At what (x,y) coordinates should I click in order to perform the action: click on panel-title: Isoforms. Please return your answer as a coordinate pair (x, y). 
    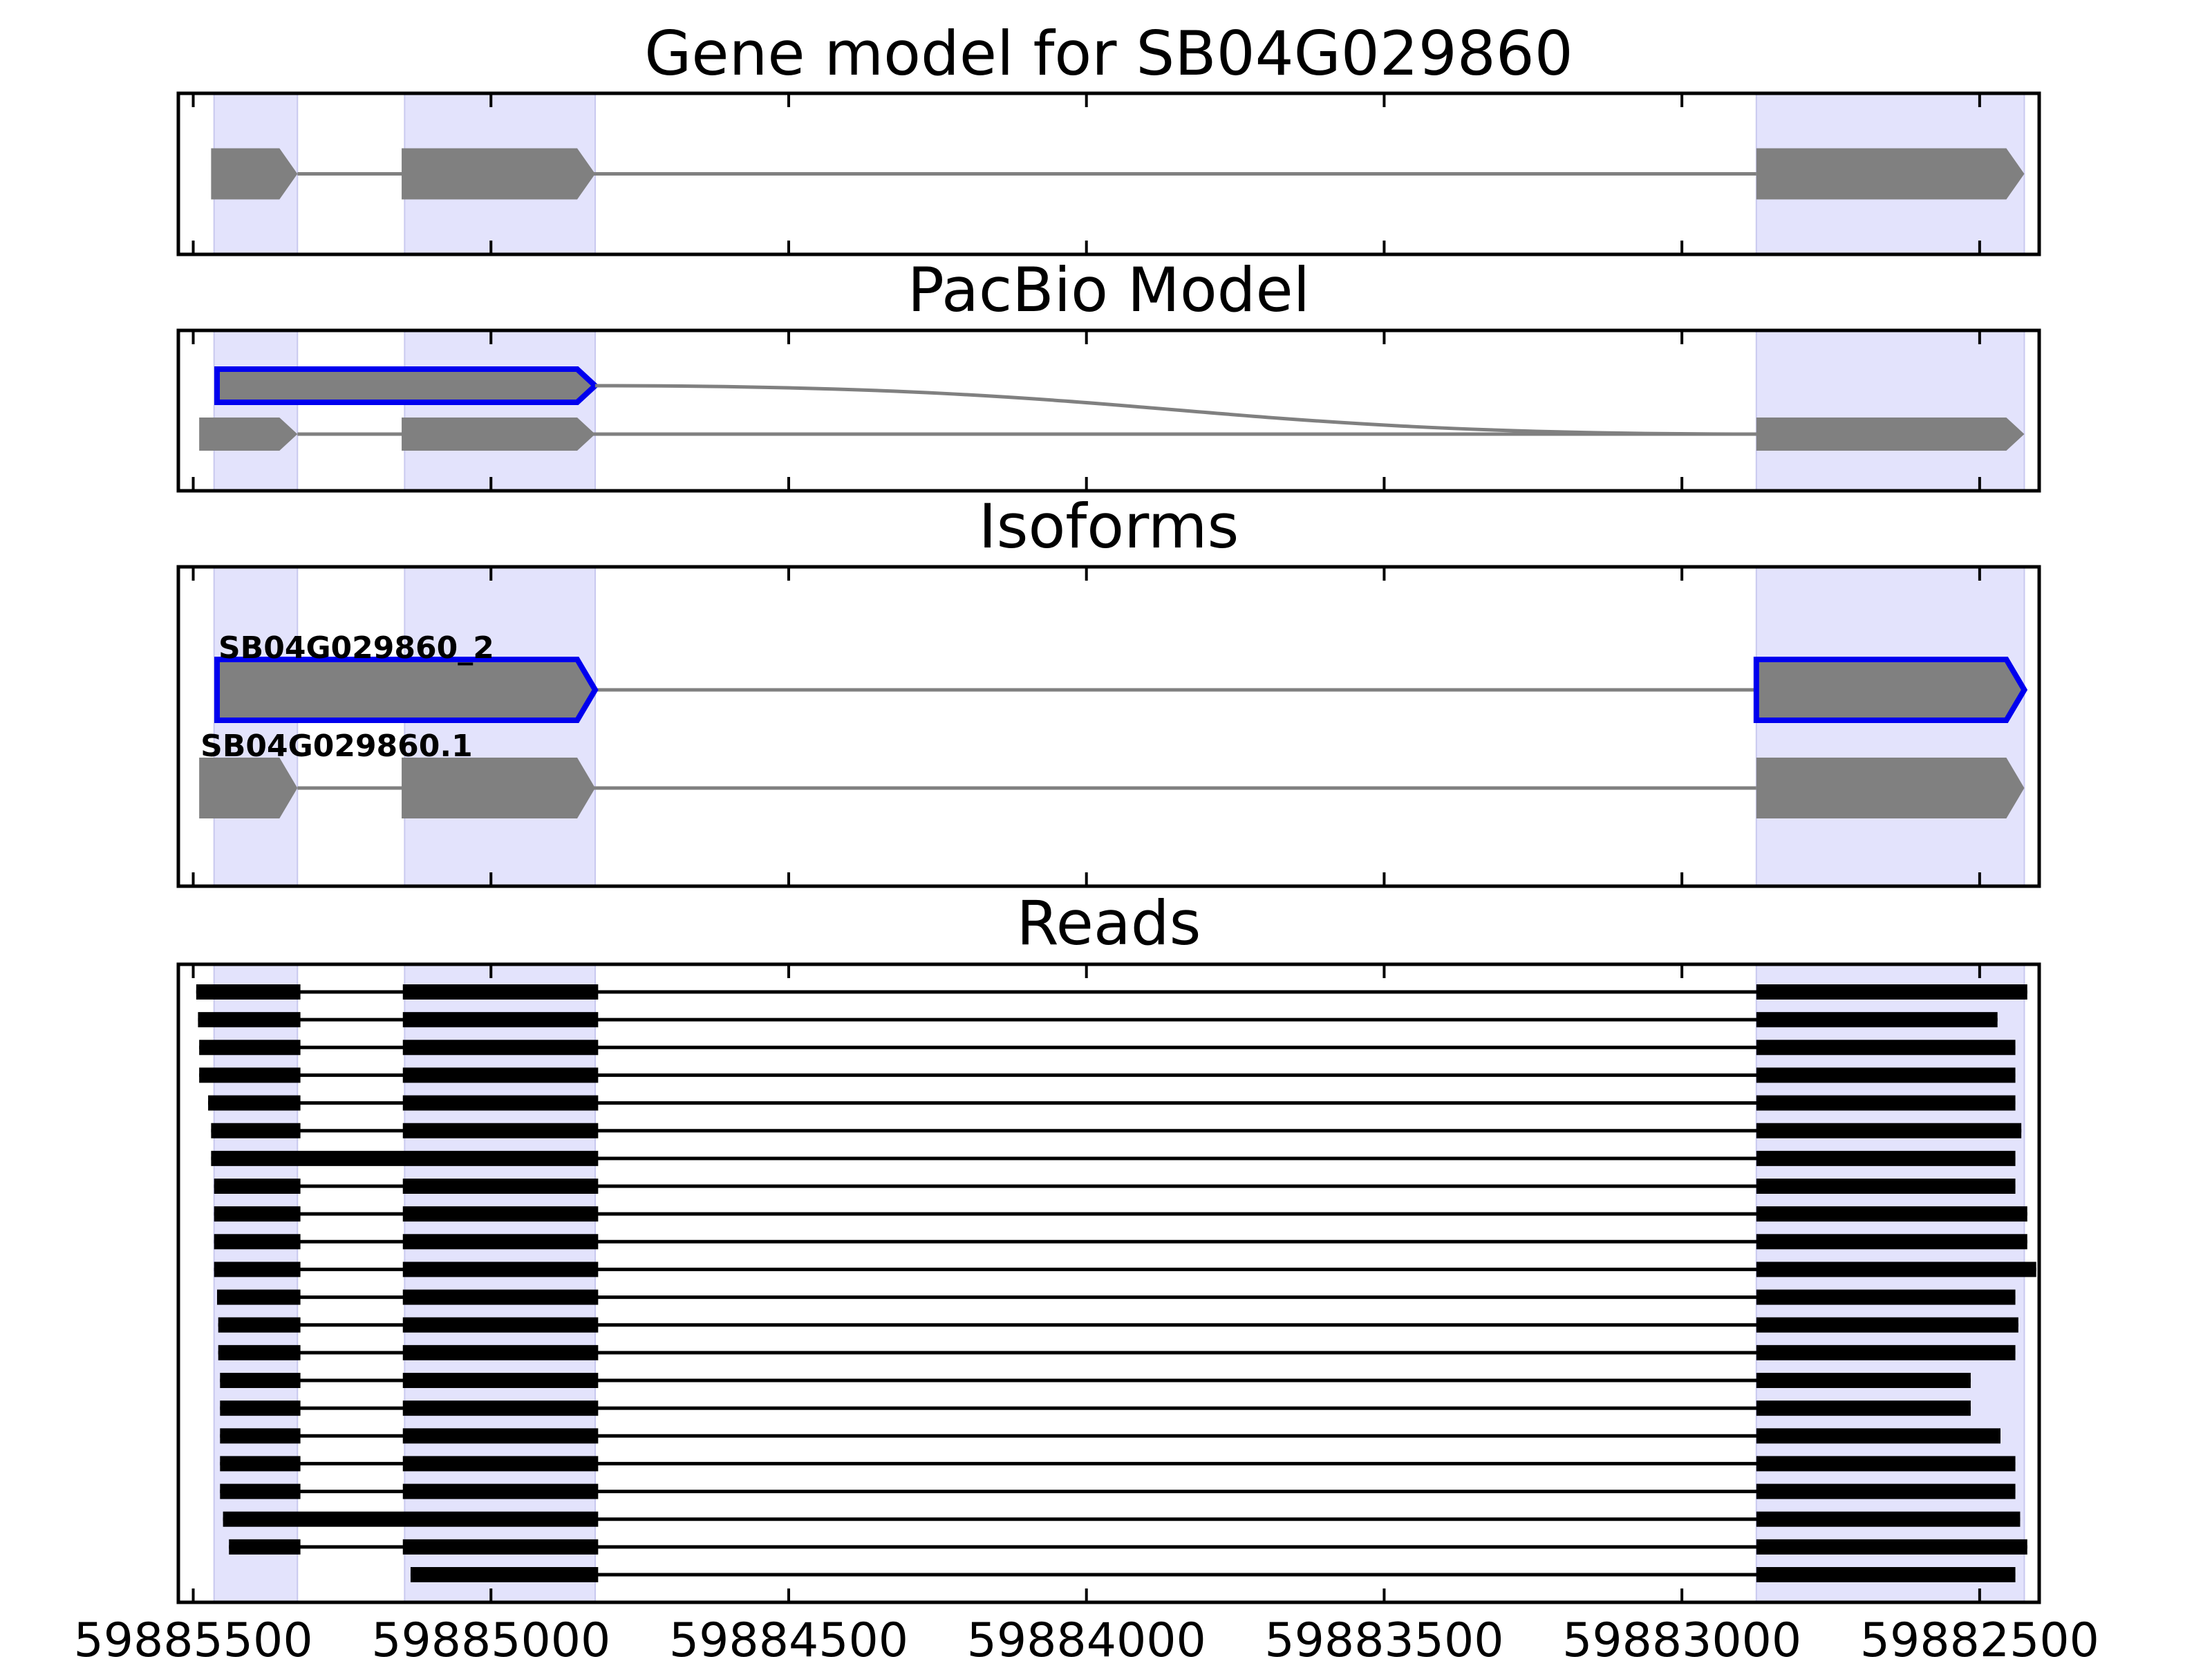
    Looking at the image, I should click on (1109, 526).